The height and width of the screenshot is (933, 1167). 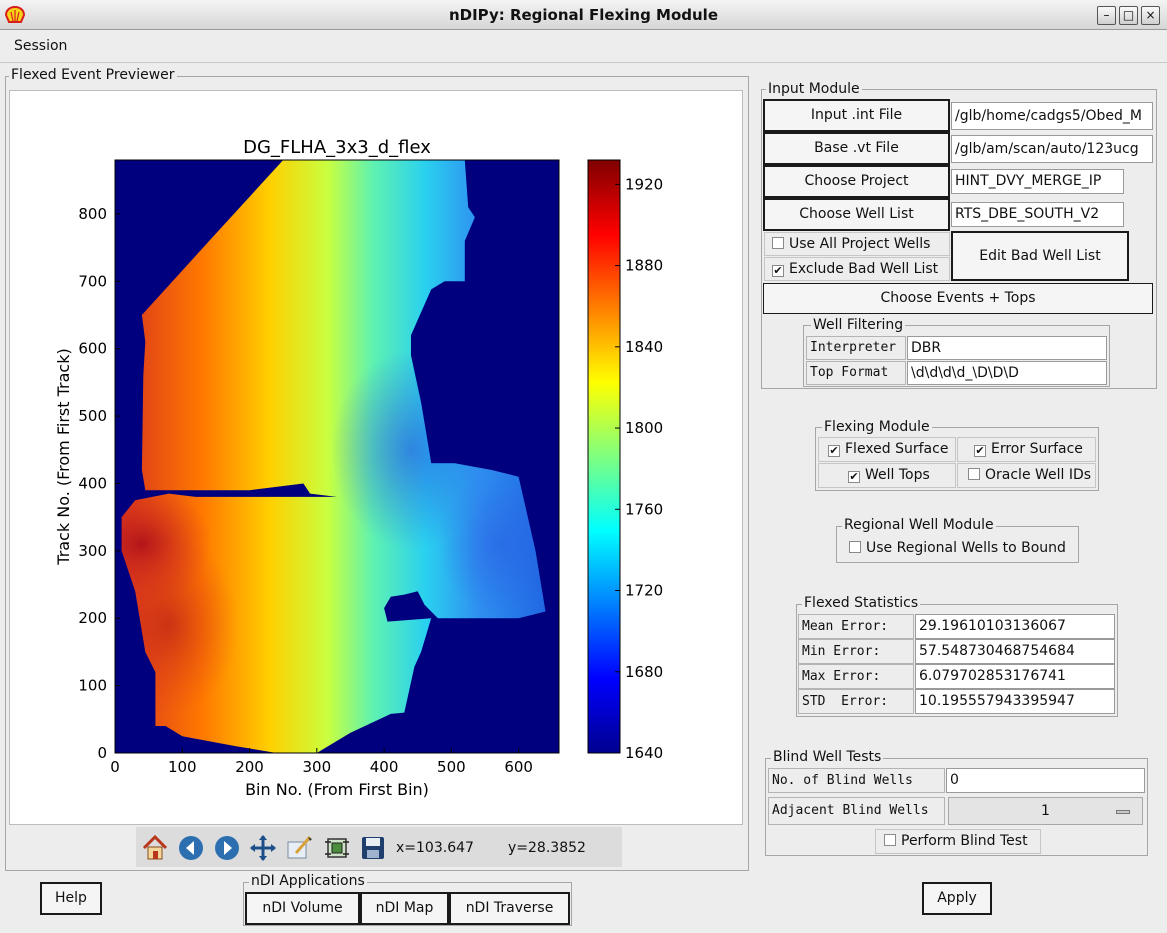 I want to click on perform-blind-test-label: Perform Blind Test, so click(x=964, y=841).